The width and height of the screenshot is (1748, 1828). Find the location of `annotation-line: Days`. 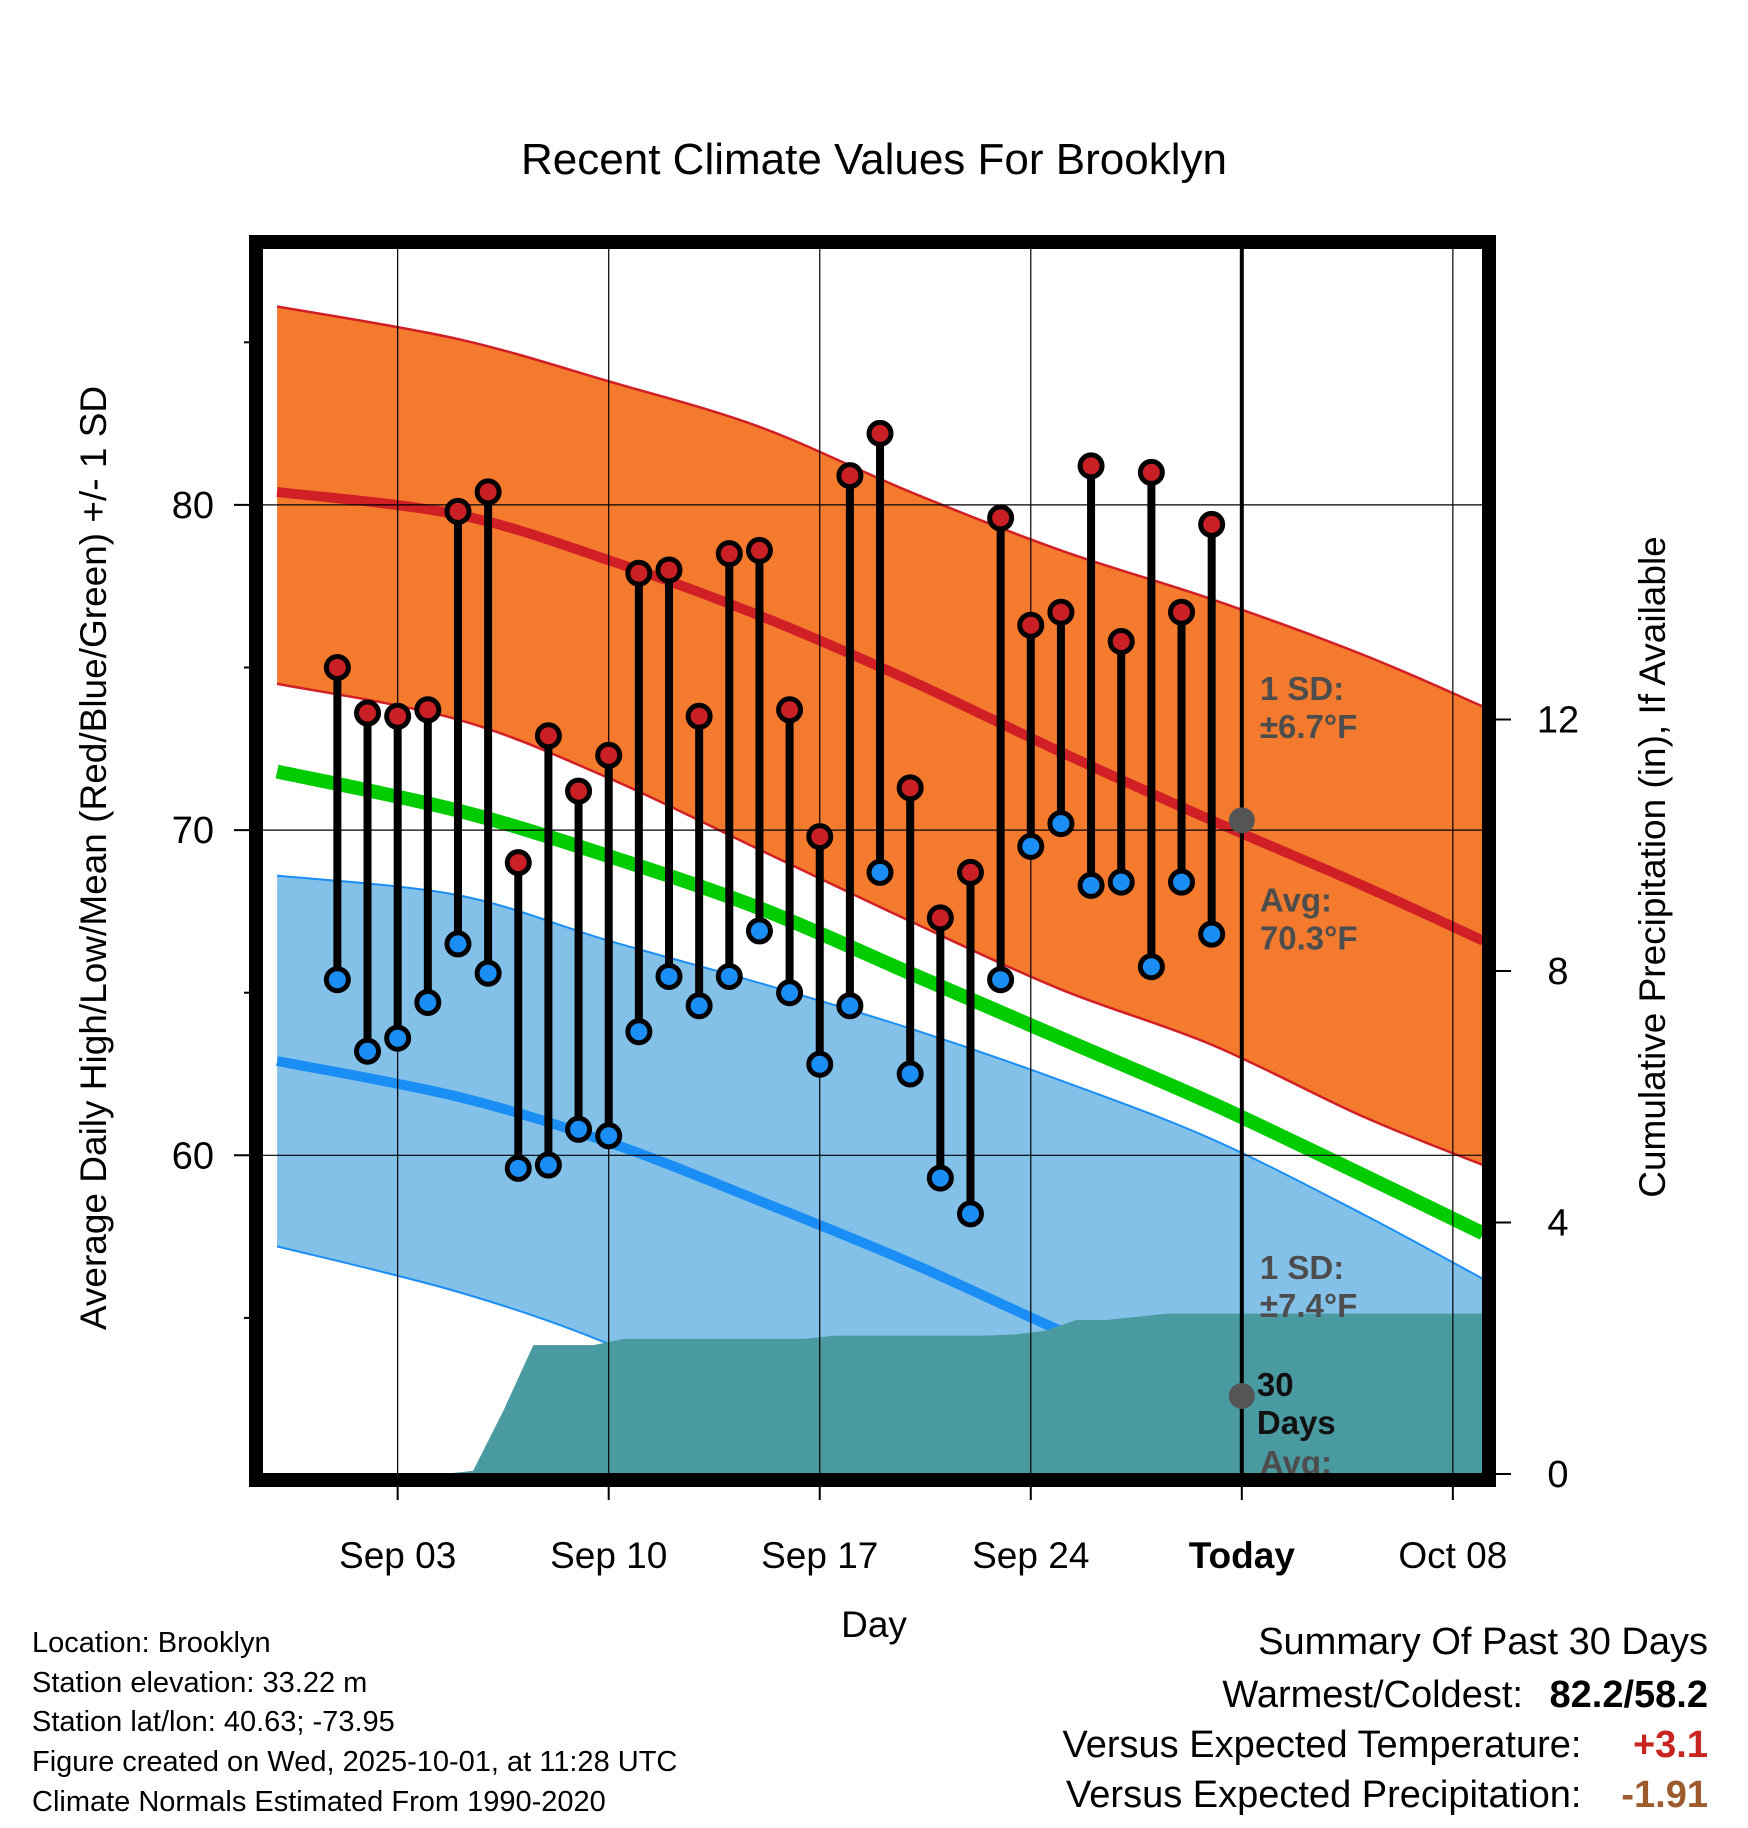

annotation-line: Days is located at coordinates (1296, 1422).